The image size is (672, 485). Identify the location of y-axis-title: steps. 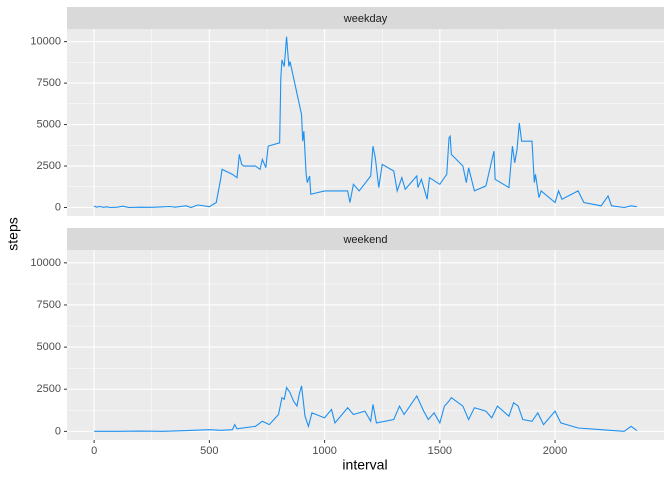
(13, 233).